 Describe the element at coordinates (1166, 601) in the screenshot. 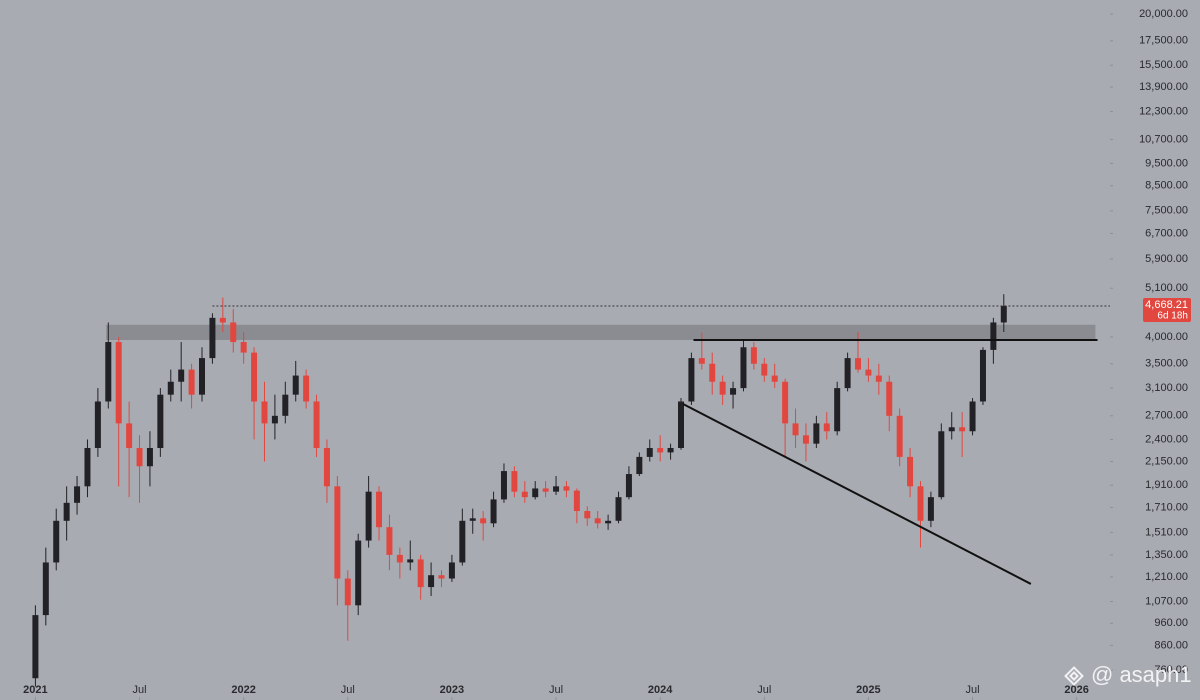

I see `y-tick-label: 1,070.00` at that location.